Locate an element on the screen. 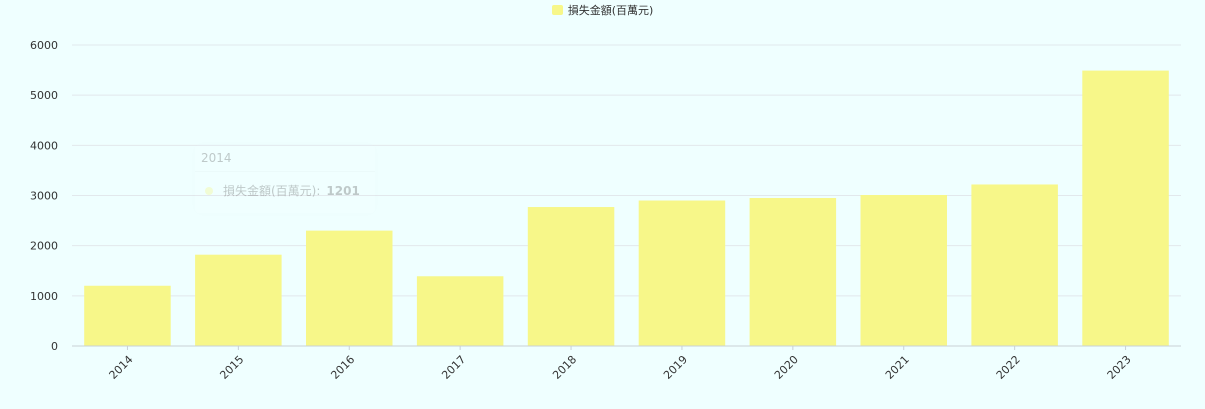 The width and height of the screenshot is (1205, 409). x-tick-label: 2018 is located at coordinates (564, 367).